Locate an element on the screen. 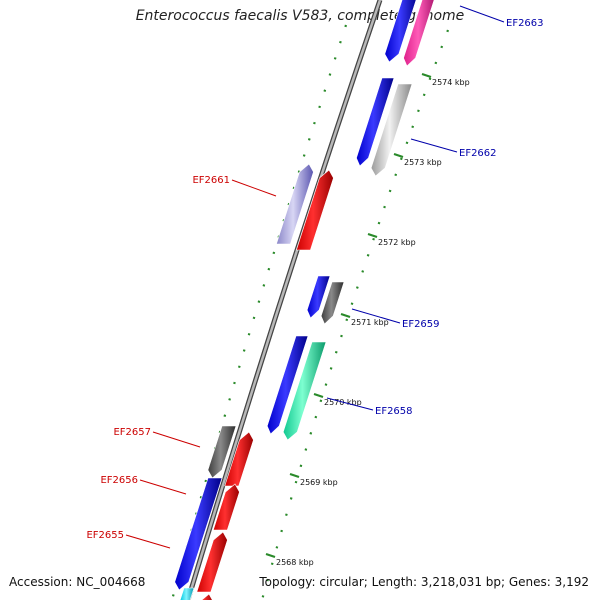 The width and height of the screenshot is (600, 600). gene-ef2656-blue is located at coordinates (198, 534).